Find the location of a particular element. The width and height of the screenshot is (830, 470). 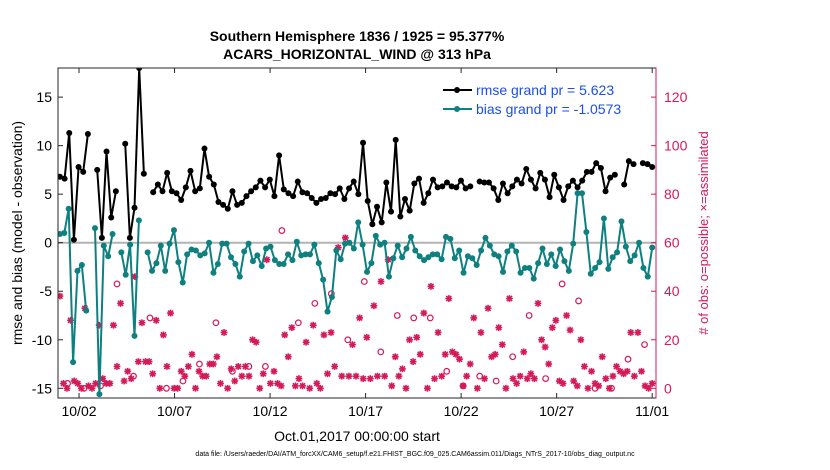

x-tick-label: 10/02 is located at coordinates (78, 411).